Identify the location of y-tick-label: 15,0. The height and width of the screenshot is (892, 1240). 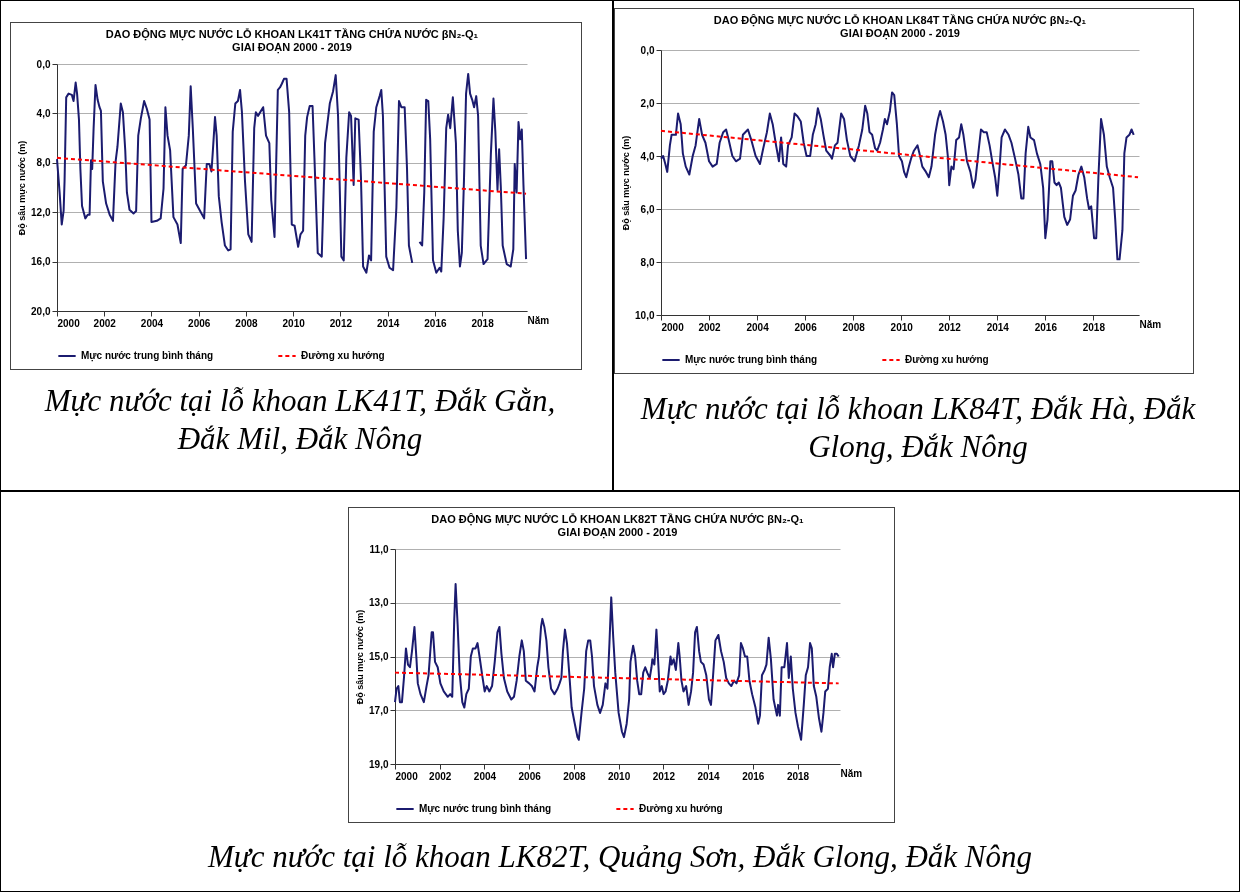
(379, 656).